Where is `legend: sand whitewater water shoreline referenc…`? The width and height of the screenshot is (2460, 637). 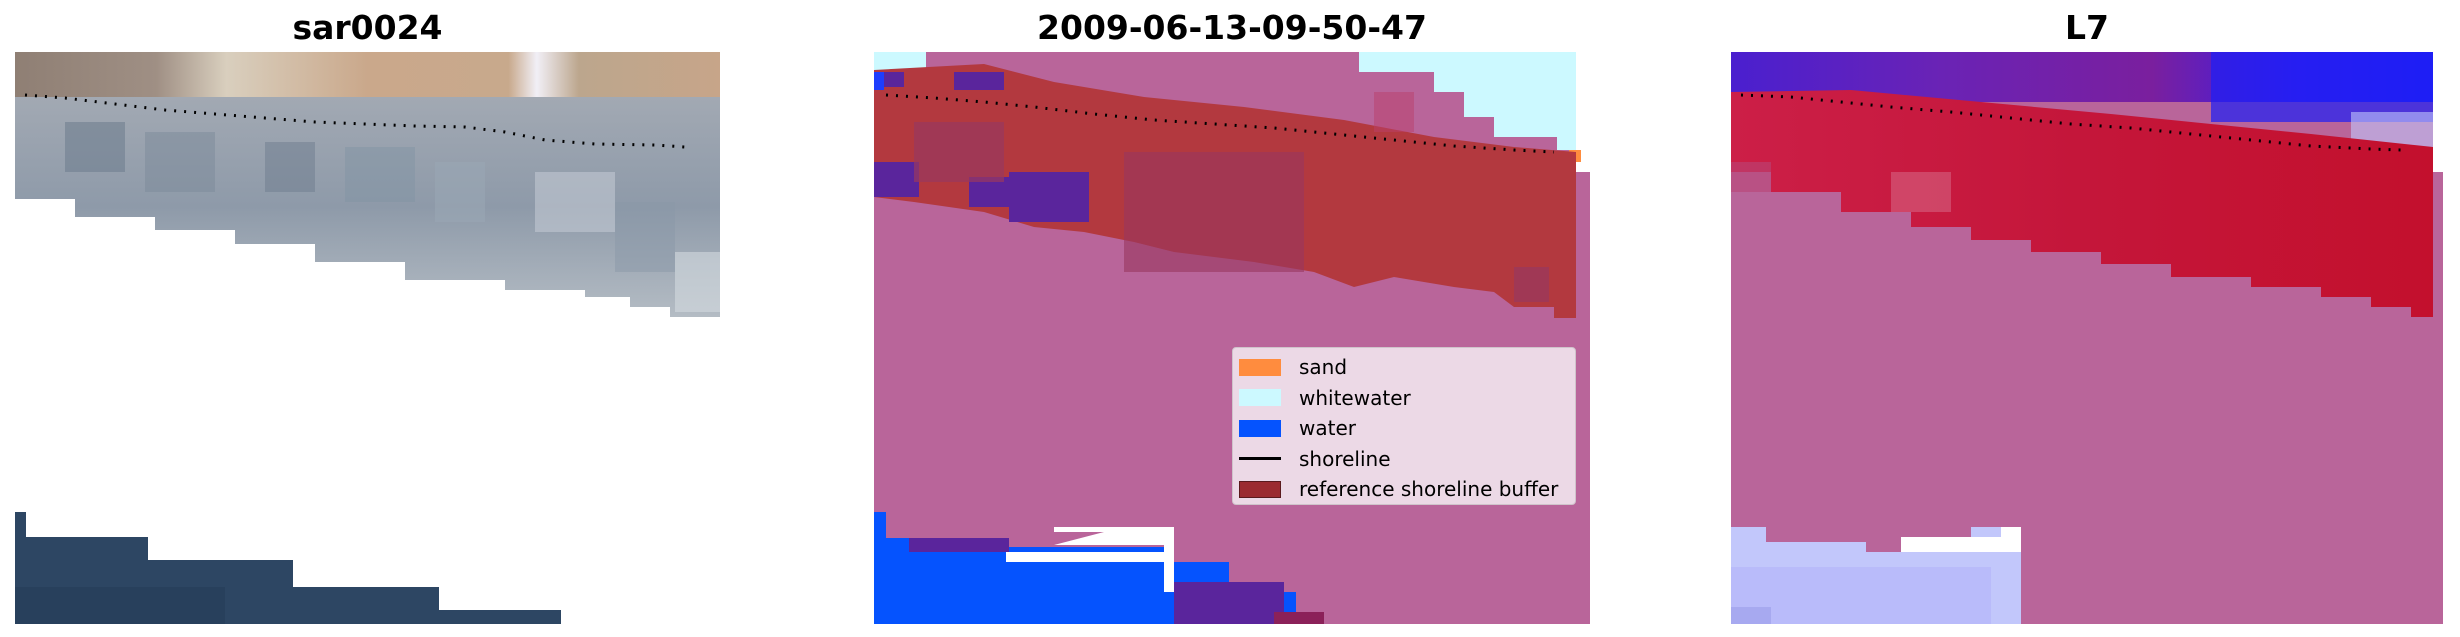 legend: sand whitewater water shoreline referenc… is located at coordinates (1404, 426).